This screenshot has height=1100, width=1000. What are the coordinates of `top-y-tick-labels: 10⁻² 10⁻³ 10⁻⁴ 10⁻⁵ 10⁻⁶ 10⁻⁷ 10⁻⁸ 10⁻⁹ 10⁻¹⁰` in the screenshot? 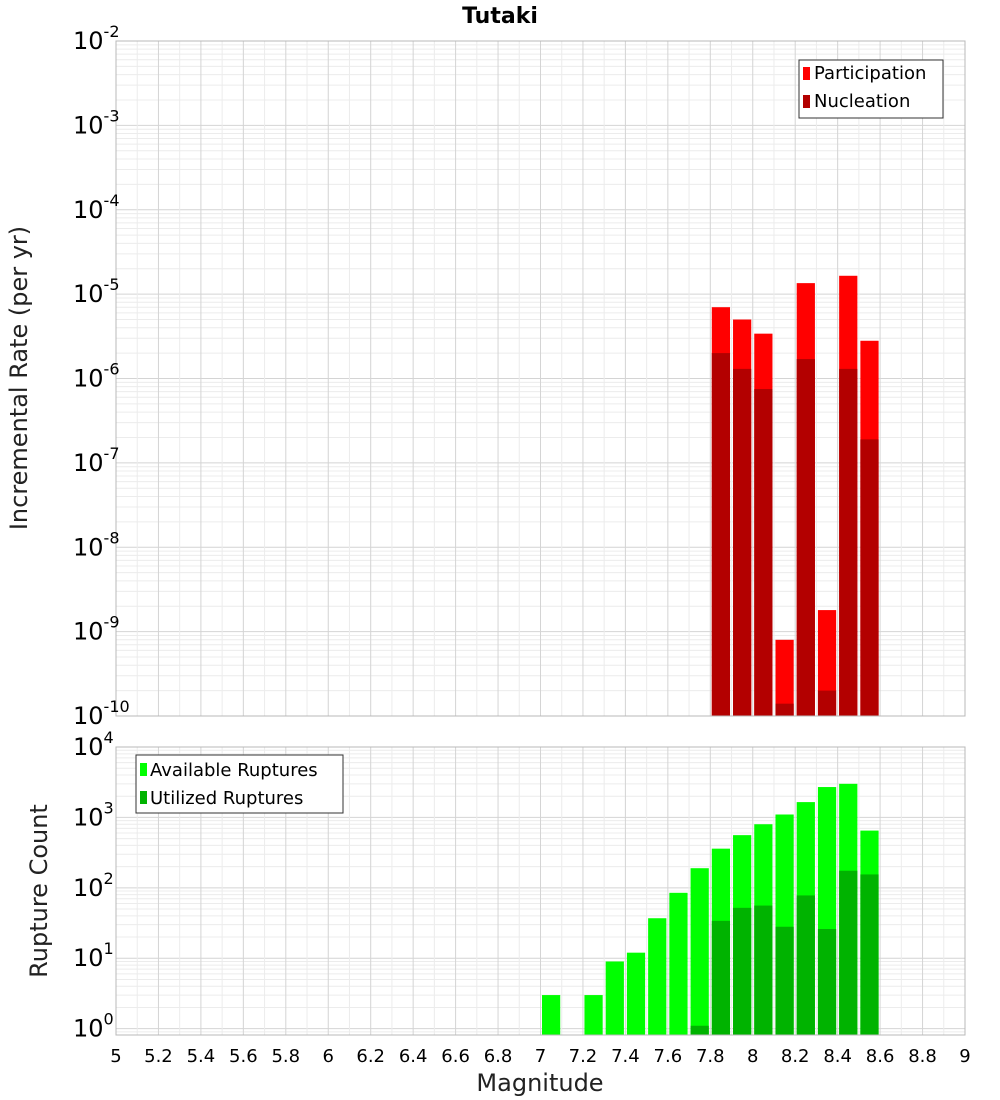 It's located at (101, 376).